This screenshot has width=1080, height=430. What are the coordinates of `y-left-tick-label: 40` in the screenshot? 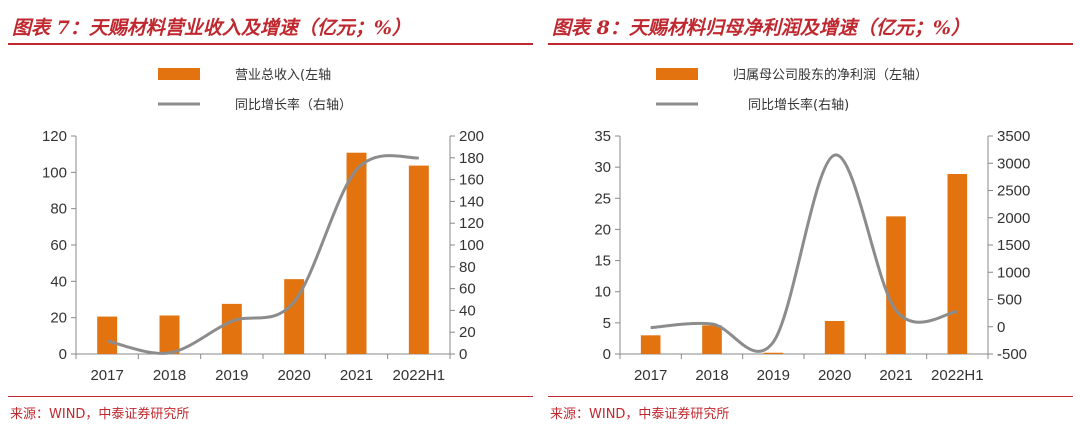 It's located at (58, 281).